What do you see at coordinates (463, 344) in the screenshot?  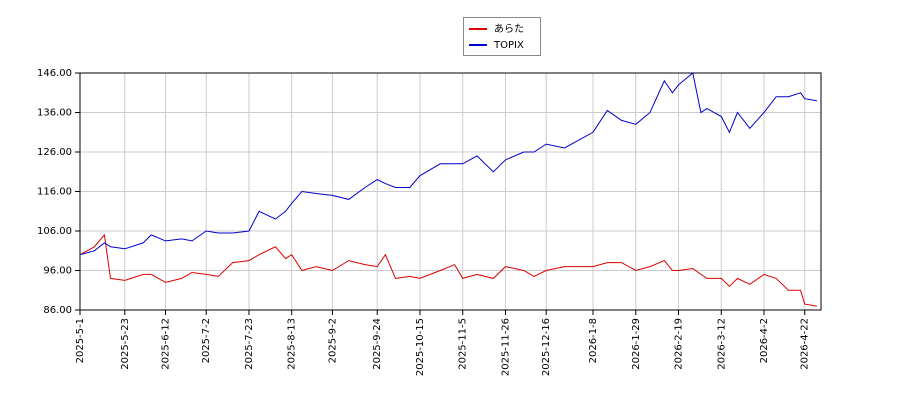 I see `x-tick-label: 2025-11-5` at bounding box center [463, 344].